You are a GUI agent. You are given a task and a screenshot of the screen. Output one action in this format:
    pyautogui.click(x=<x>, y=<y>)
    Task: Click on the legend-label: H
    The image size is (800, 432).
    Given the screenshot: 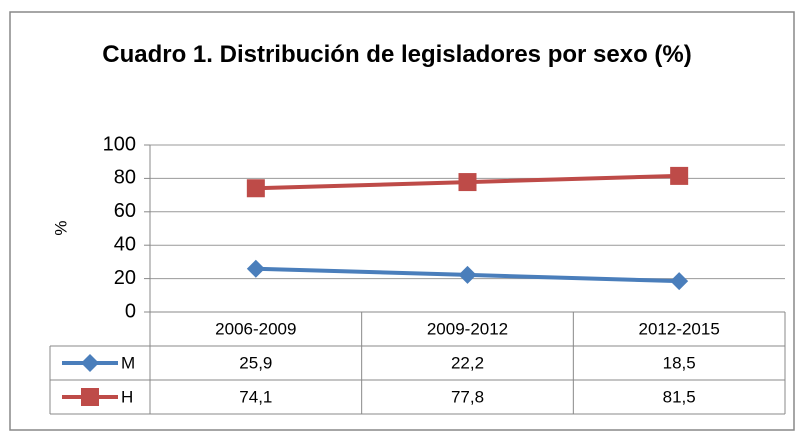 What is the action you would take?
    pyautogui.click(x=127, y=396)
    